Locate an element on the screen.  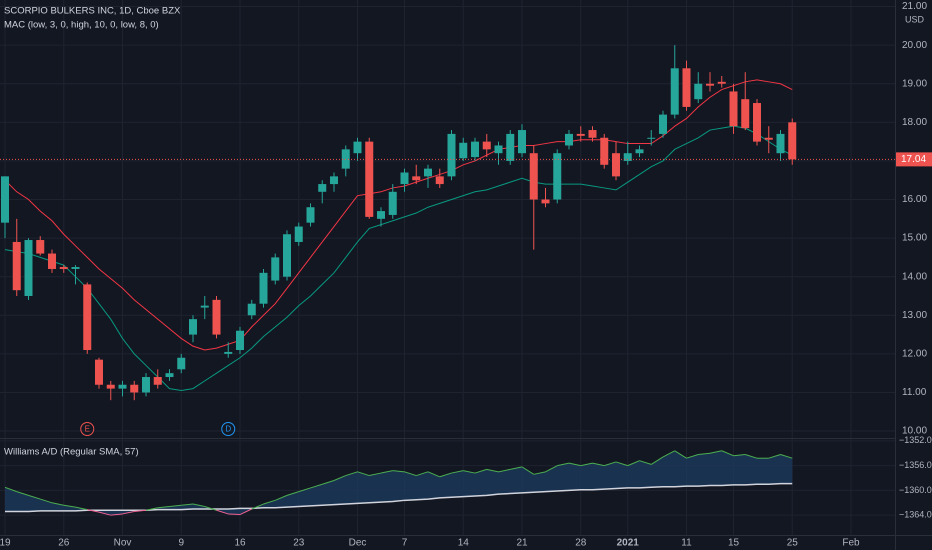
x-tick-label: 21 is located at coordinates (522, 543).